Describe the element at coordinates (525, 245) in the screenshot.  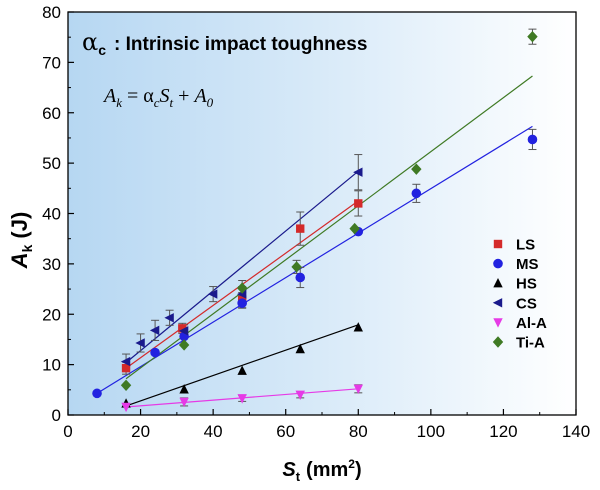
I see `legend-label-ls: LS` at that location.